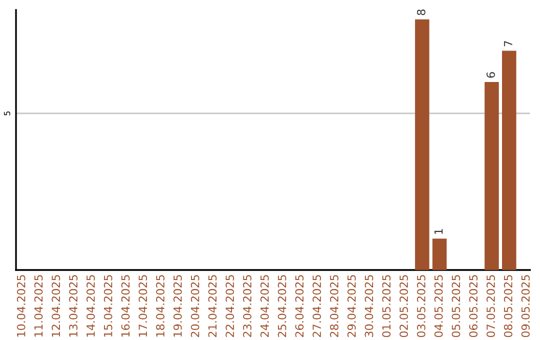  Describe the element at coordinates (282, 306) in the screenshot. I see `x-tick-label: 25.04.2025` at that location.